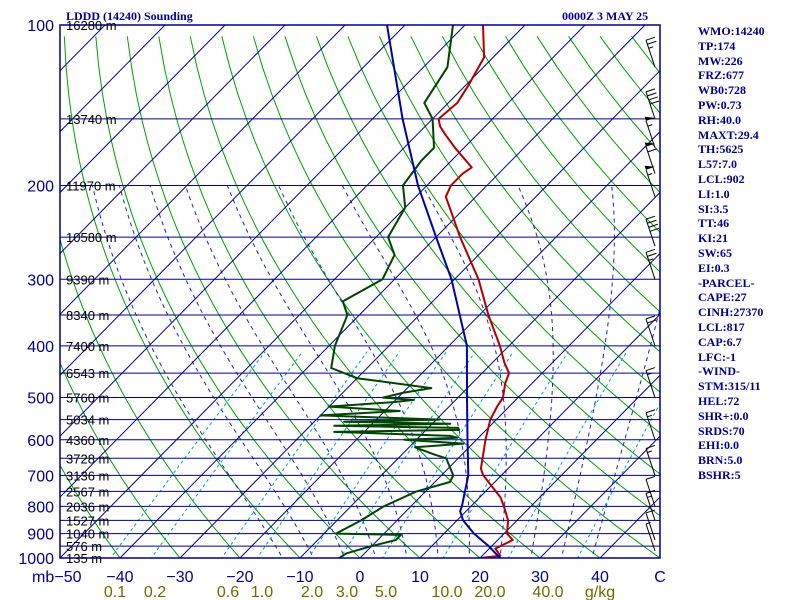 The image size is (800, 600). Describe the element at coordinates (84, 558) in the screenshot. I see `height-label: 135 m` at that location.